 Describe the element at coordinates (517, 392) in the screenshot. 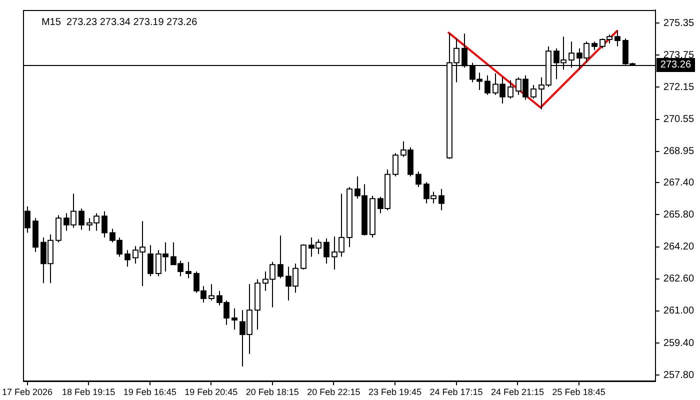

I see `x-tick-label: 24 Feb 21:15` at that location.